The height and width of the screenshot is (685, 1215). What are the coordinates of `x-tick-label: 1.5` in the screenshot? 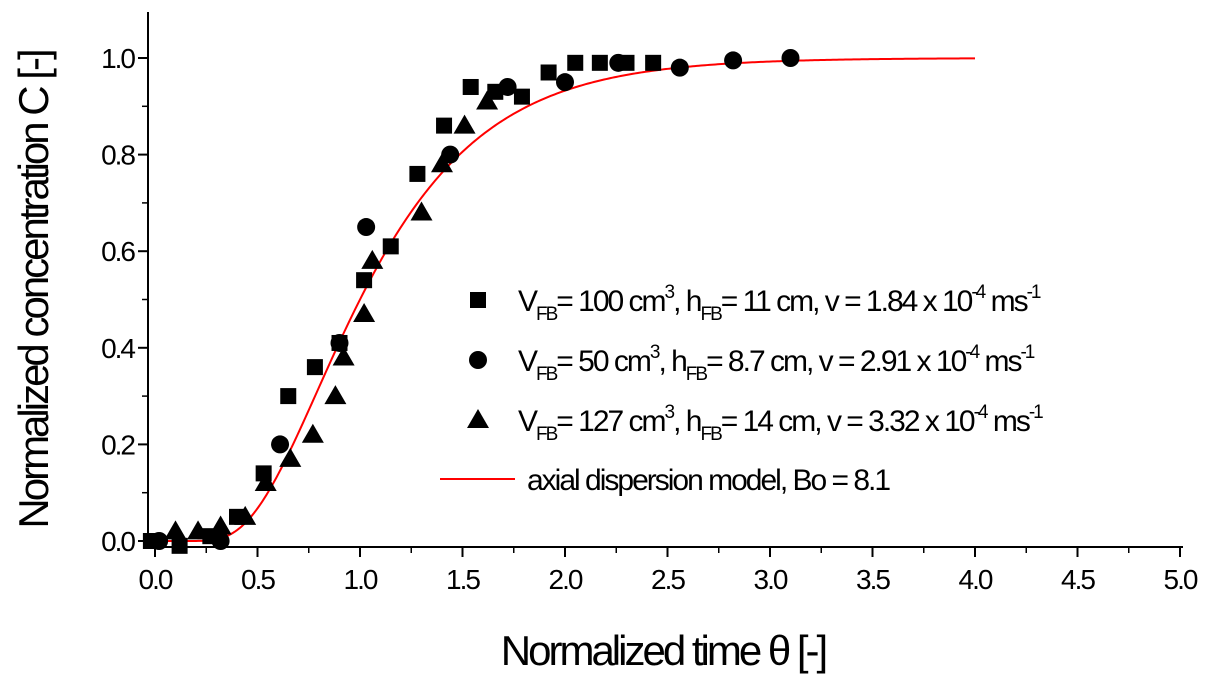 It's located at (463, 579).